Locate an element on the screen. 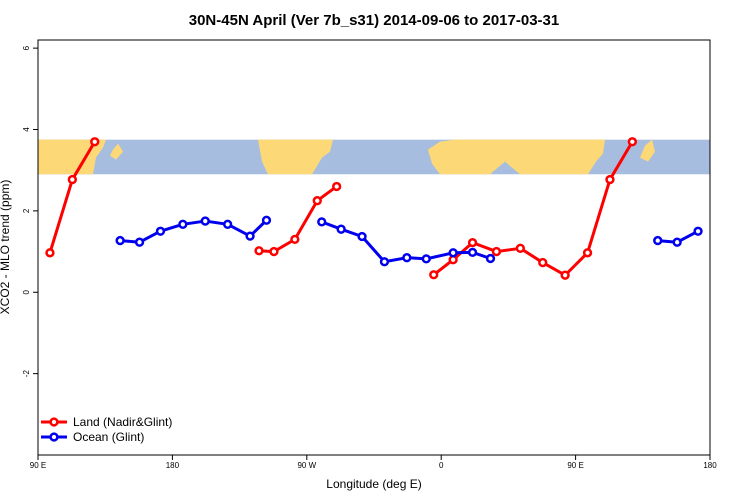 The image size is (750, 500). y-tick-label: 2 is located at coordinates (26, 210).